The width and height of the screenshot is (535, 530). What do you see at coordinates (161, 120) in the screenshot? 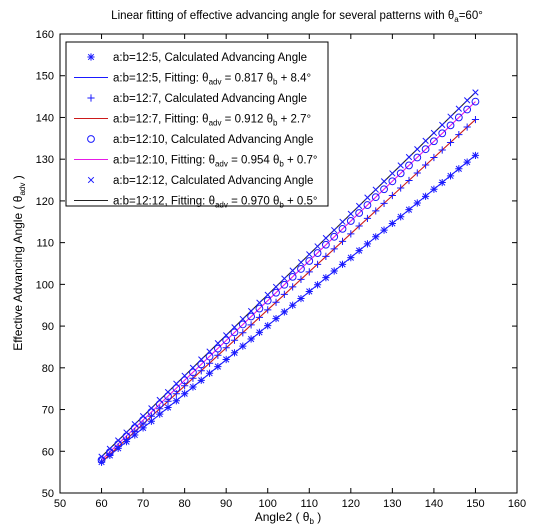
I see `legend-entry-text: a:b=12:7, Fitting: θ` at bounding box center [161, 120].